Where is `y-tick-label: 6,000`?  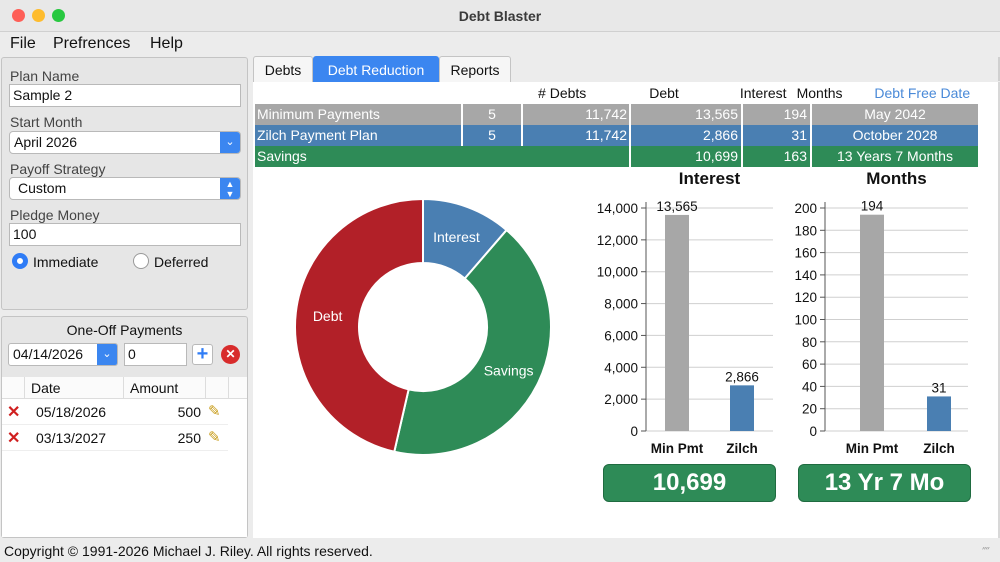
y-tick-label: 6,000 is located at coordinates (621, 335).